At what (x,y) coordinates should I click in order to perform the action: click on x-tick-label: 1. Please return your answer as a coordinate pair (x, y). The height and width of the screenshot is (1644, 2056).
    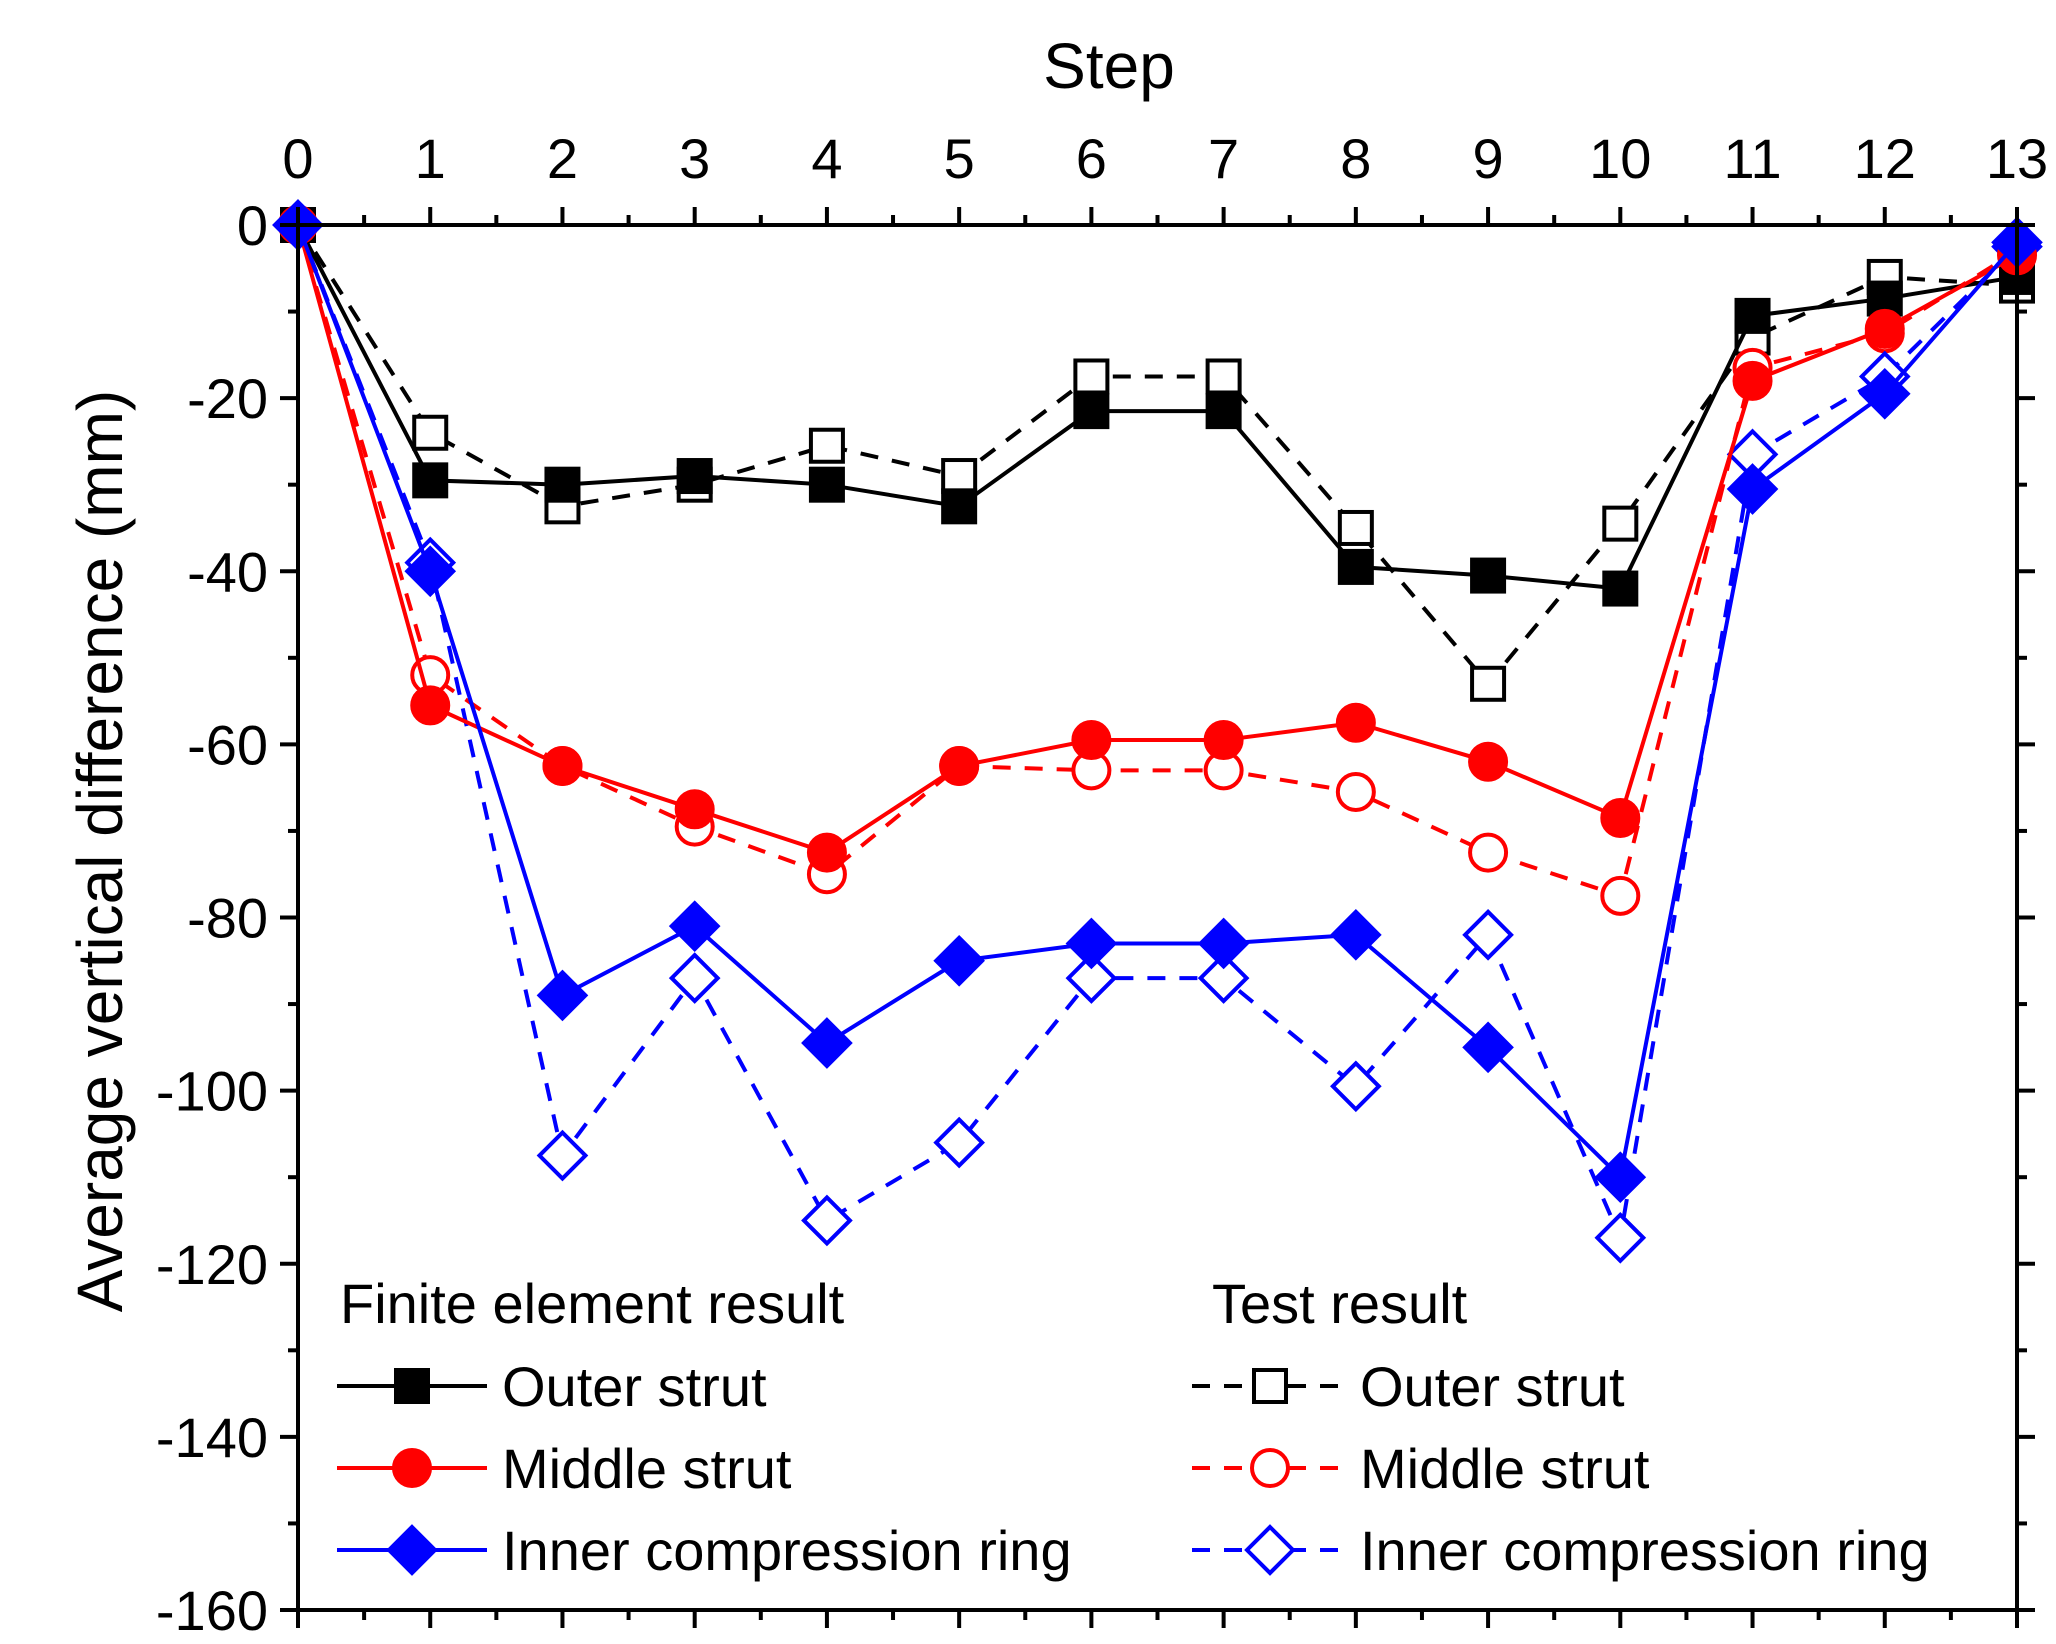
    Looking at the image, I should click on (430, 158).